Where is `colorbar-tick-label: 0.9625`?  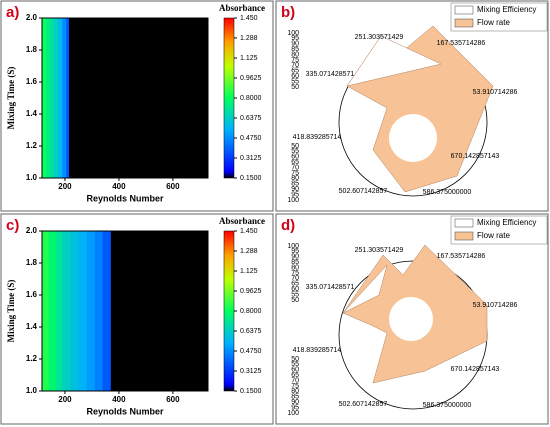
colorbar-tick-label: 0.9625 is located at coordinates (251, 78).